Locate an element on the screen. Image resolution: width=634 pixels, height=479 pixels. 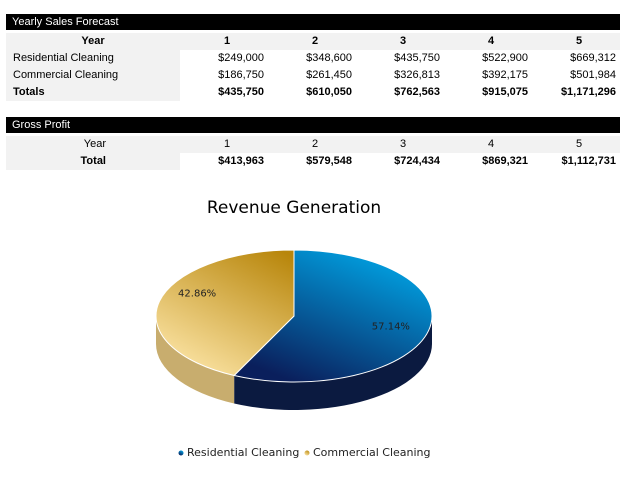
table-title: Gross Profit is located at coordinates (313, 125).